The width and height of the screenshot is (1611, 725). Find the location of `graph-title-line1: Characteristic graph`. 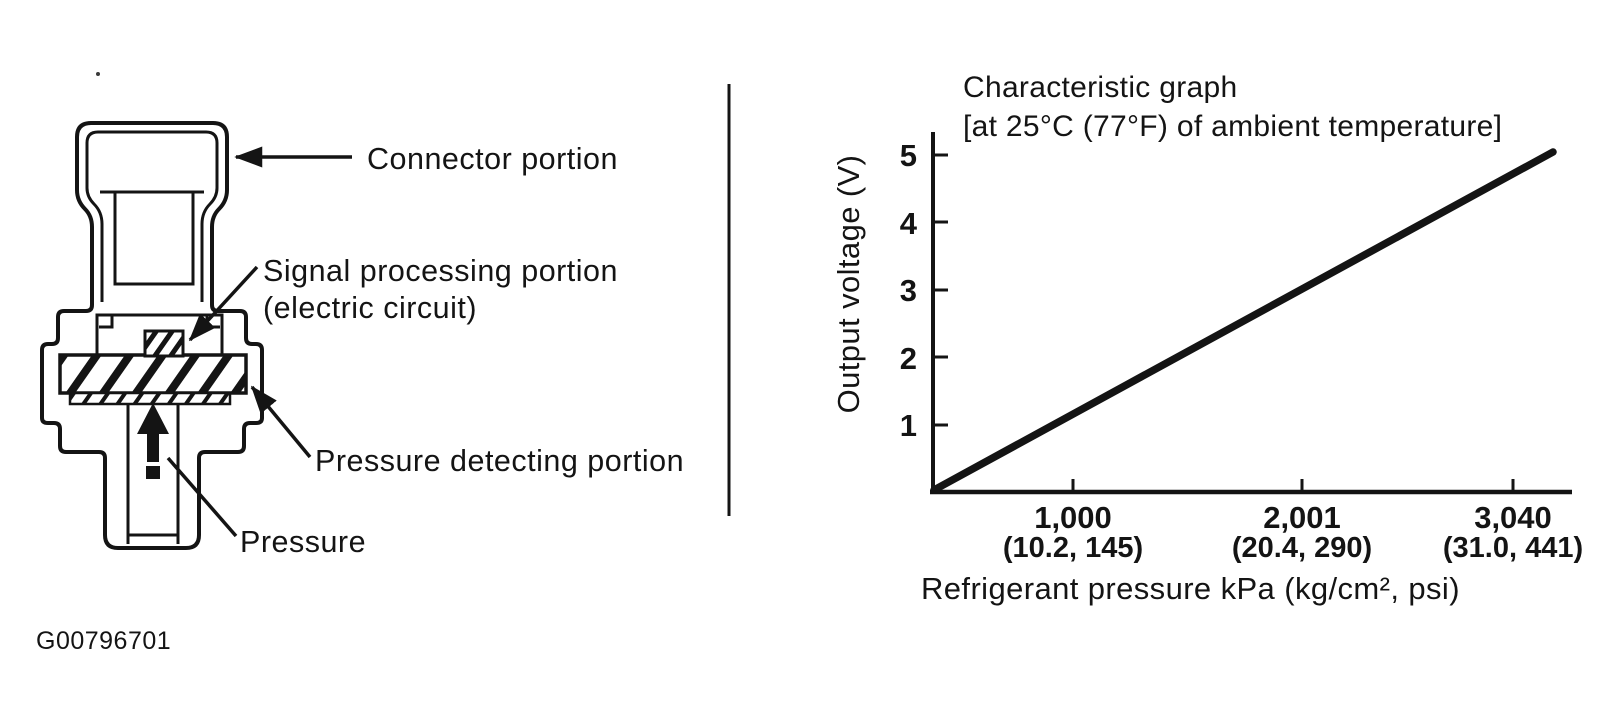

graph-title-line1: Characteristic graph is located at coordinates (1100, 87).